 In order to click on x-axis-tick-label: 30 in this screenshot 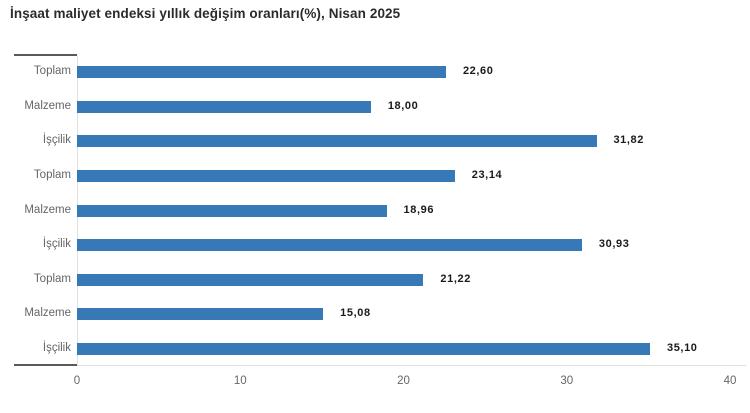, I will do `click(567, 381)`.